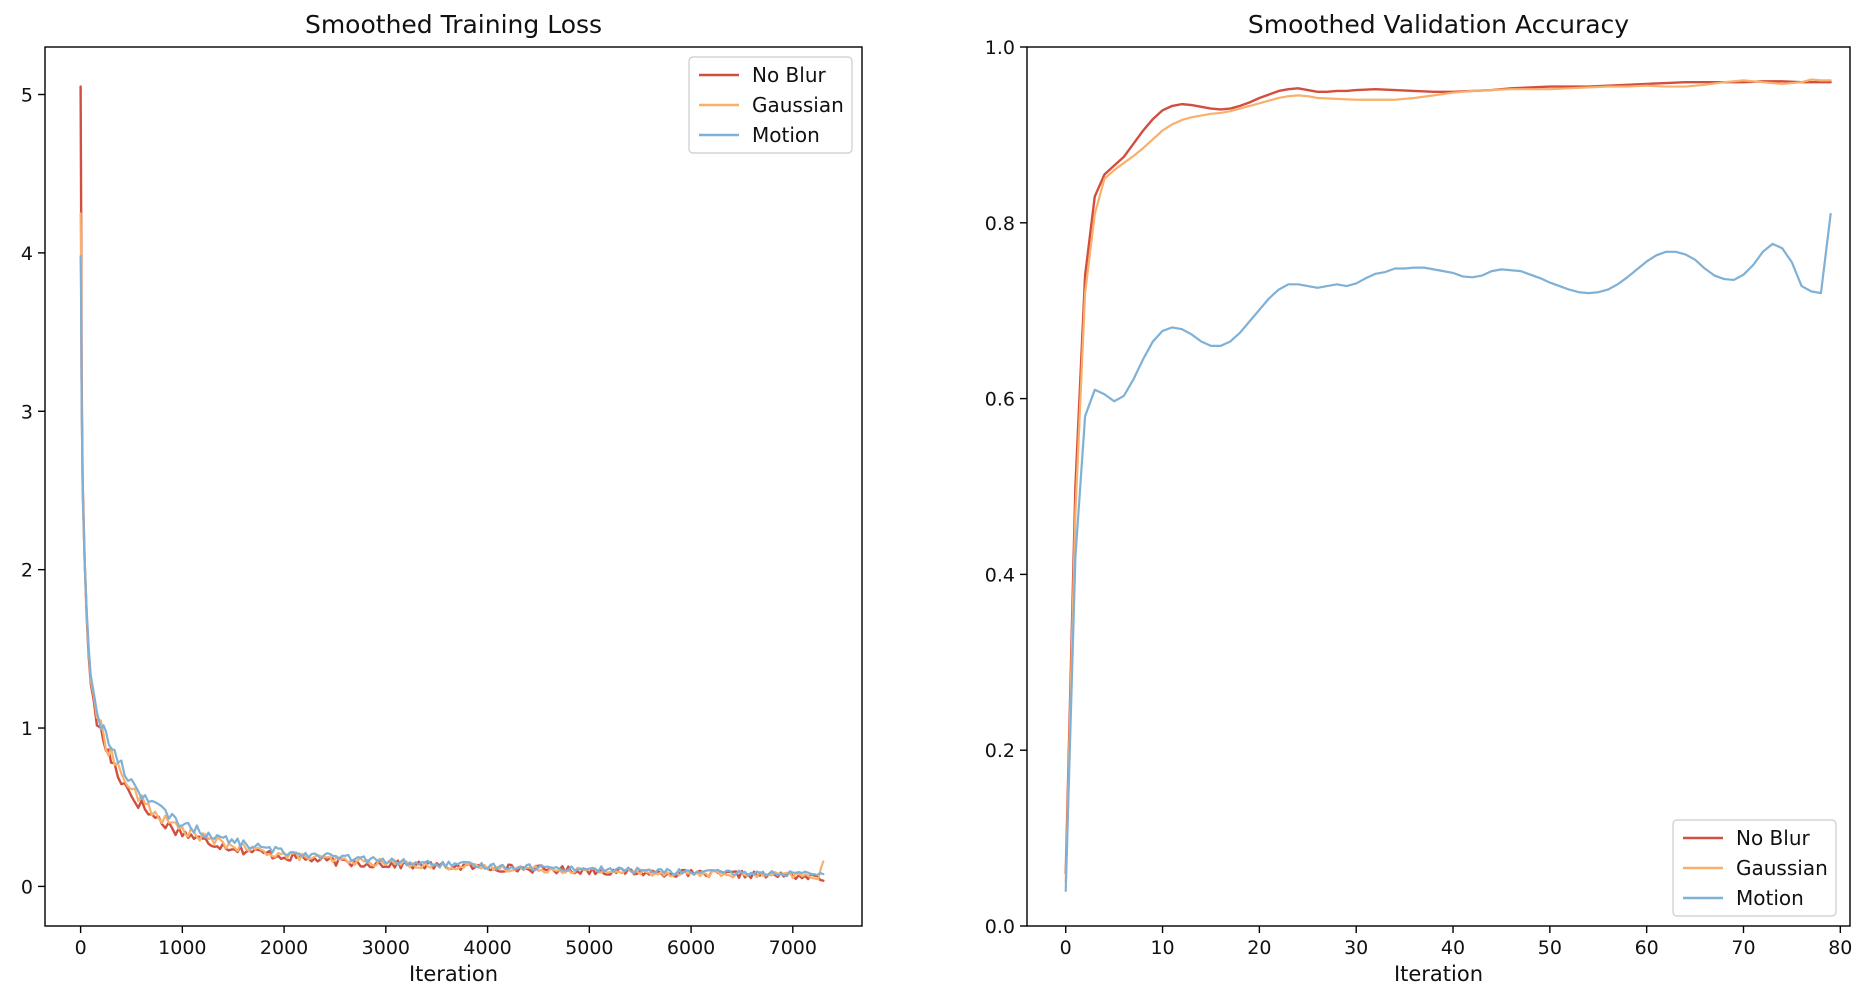 Image resolution: width=1872 pixels, height=998 pixels. What do you see at coordinates (453, 24) in the screenshot?
I see `chart-title: Smoothed Training Loss` at bounding box center [453, 24].